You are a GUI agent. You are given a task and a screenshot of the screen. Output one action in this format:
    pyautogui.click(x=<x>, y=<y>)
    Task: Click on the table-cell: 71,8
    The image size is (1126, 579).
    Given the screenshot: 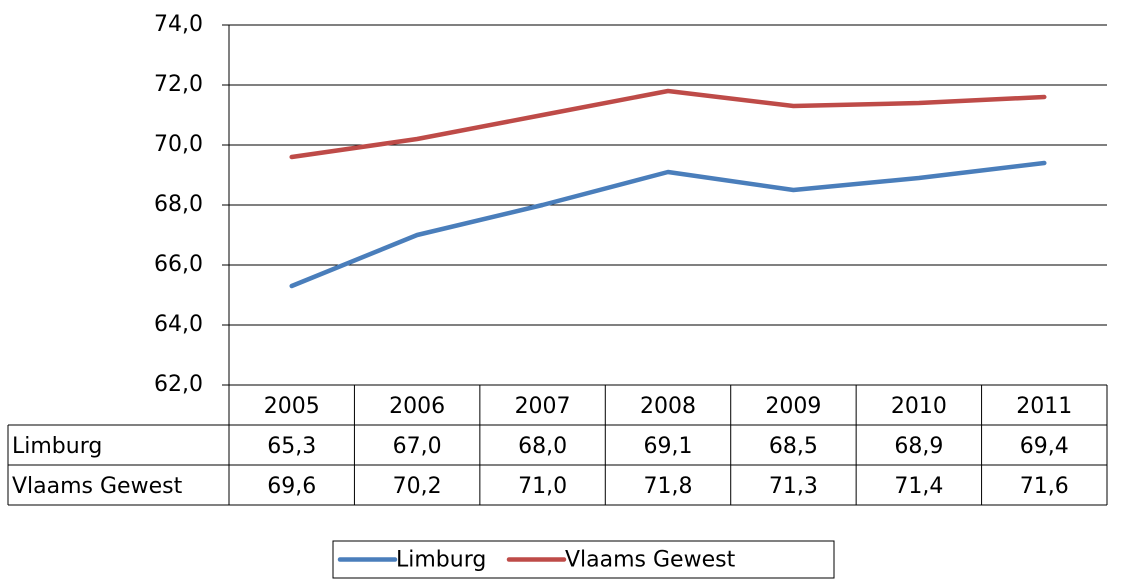 What is the action you would take?
    pyautogui.click(x=668, y=486)
    